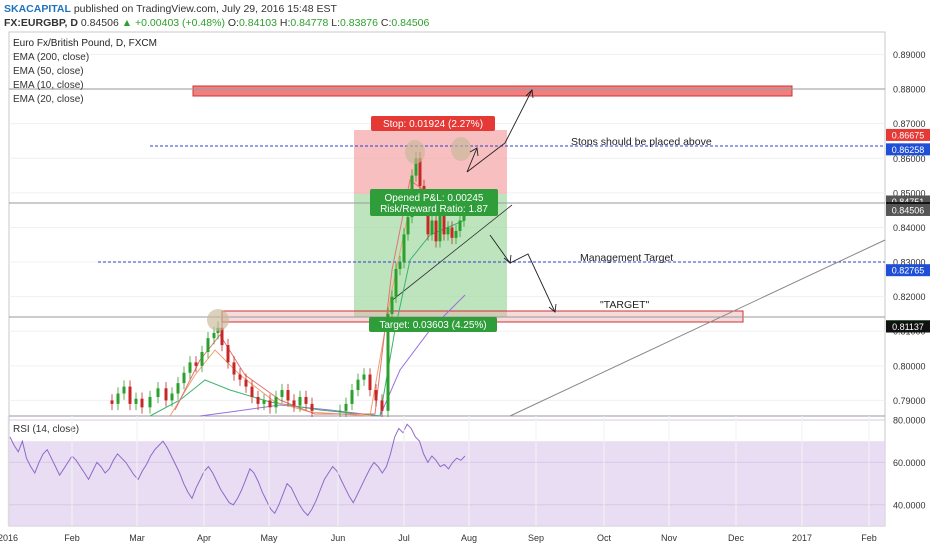 This screenshot has width=932, height=550. I want to click on target-label-box, so click(433, 324).